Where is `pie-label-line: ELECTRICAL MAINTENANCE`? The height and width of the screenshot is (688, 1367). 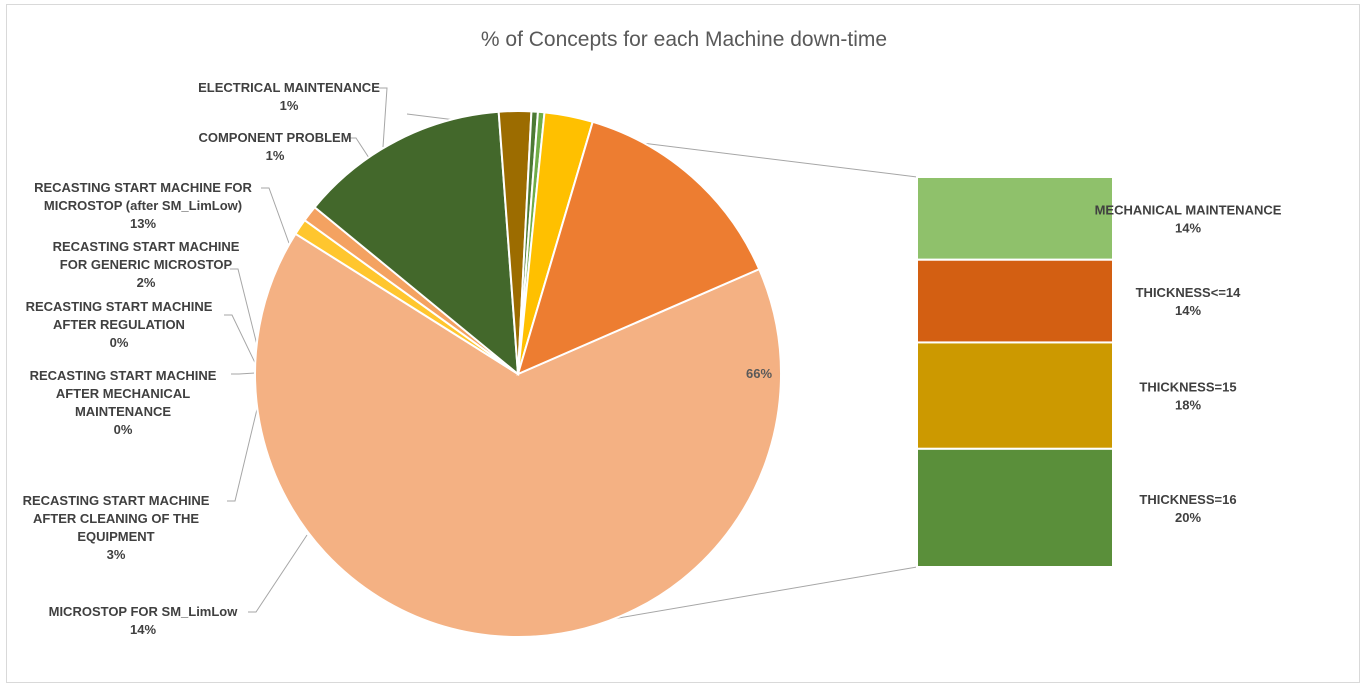
pie-label-line: ELECTRICAL MAINTENANCE is located at coordinates (289, 87).